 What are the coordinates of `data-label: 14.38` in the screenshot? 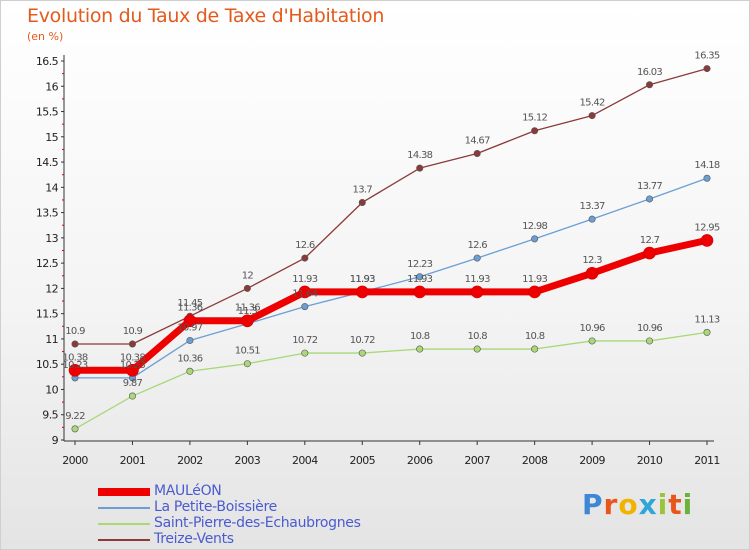 It's located at (419, 155).